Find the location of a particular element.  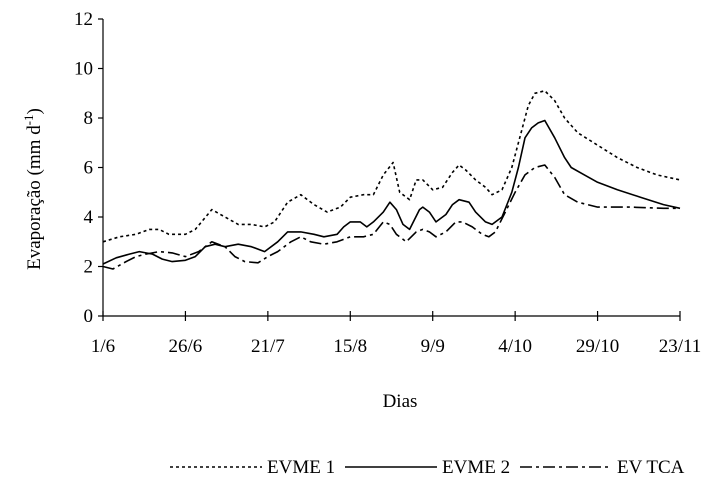

x-axis: 1/6 26/6 21/7 15/8 9/9 4/10 29/10 23/11 is located at coordinates (396, 334).